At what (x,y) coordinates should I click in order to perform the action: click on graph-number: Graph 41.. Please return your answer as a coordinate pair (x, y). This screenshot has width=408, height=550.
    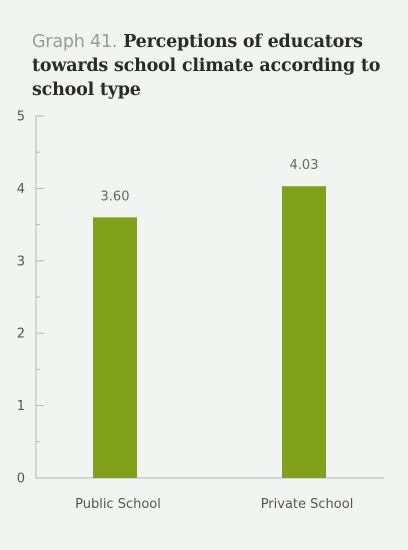
    Looking at the image, I should click on (75, 42).